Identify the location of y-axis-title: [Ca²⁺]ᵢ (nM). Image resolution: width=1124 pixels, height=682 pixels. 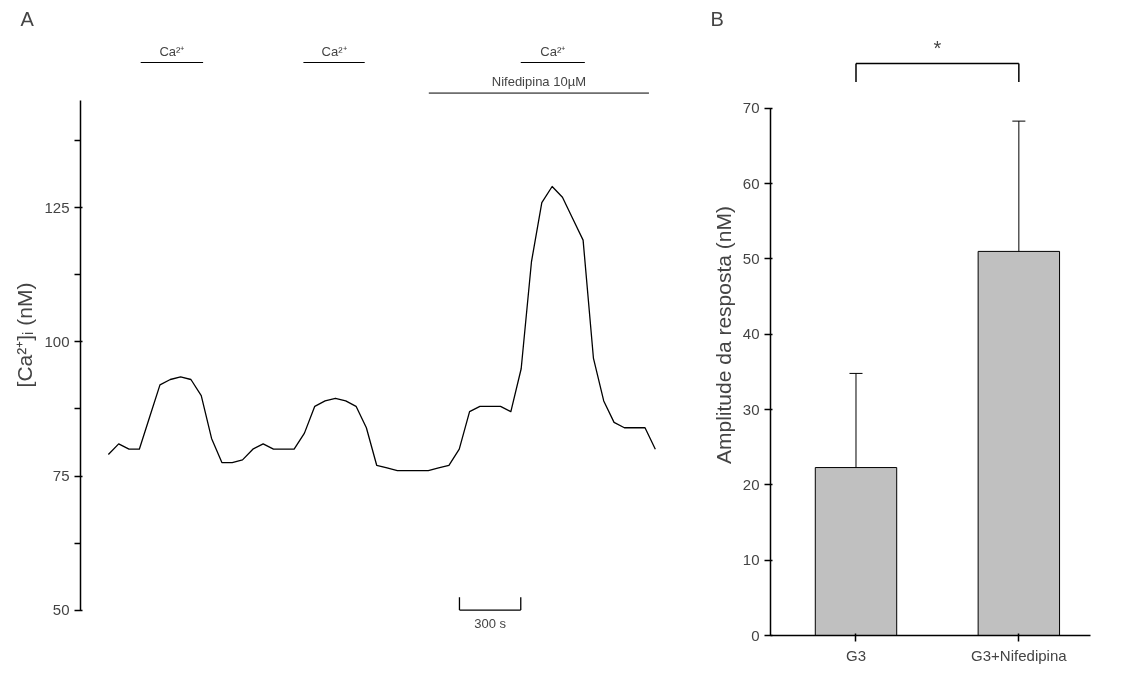
(25, 335).